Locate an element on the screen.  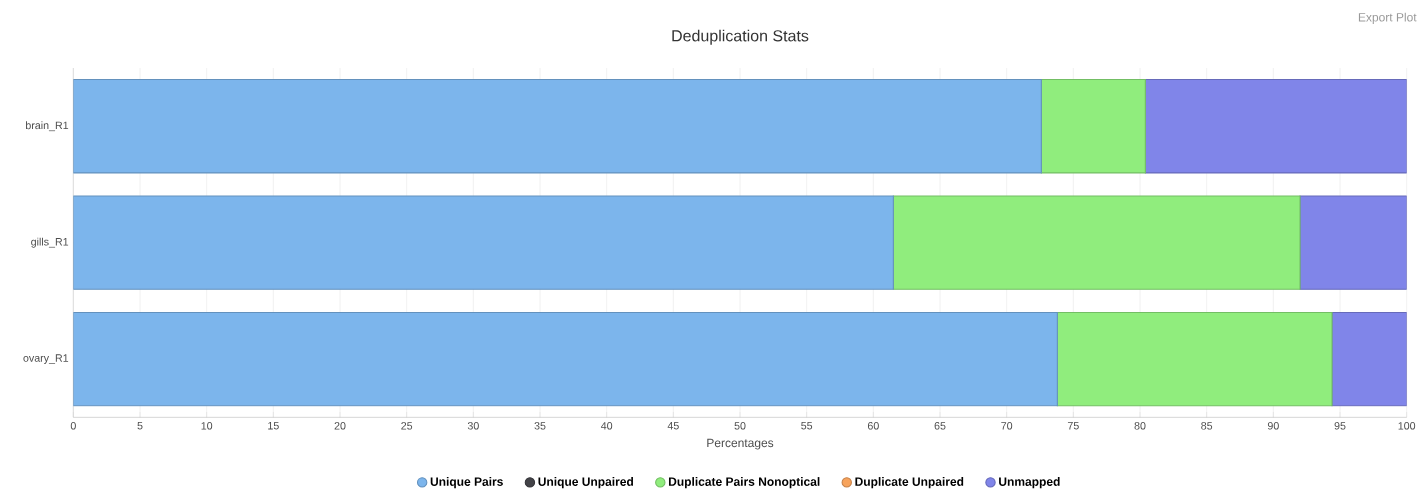
legend-label: Unmapped is located at coordinates (1029, 483).